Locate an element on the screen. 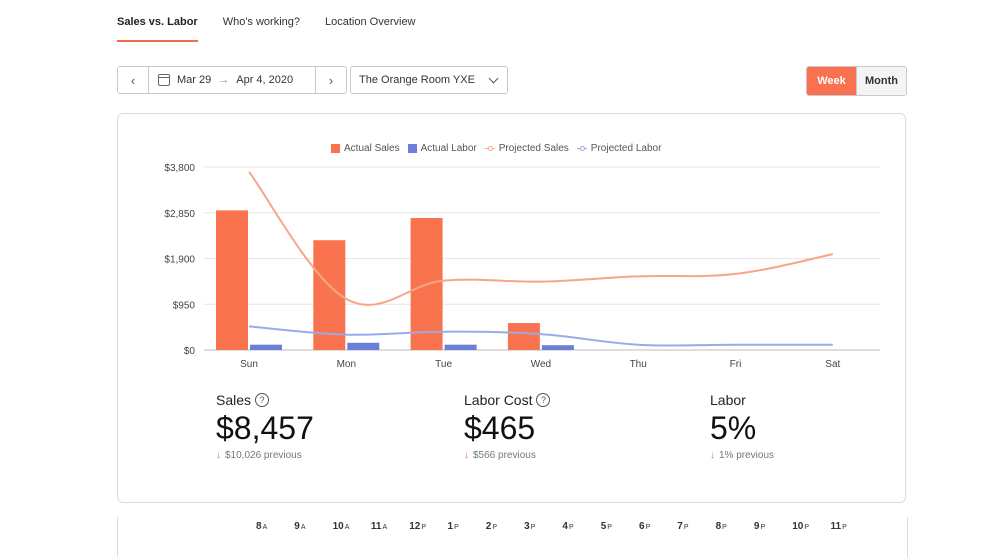 Image resolution: width=1000 pixels, height=557 pixels. kpi-labor-value: 5% is located at coordinates (733, 428).